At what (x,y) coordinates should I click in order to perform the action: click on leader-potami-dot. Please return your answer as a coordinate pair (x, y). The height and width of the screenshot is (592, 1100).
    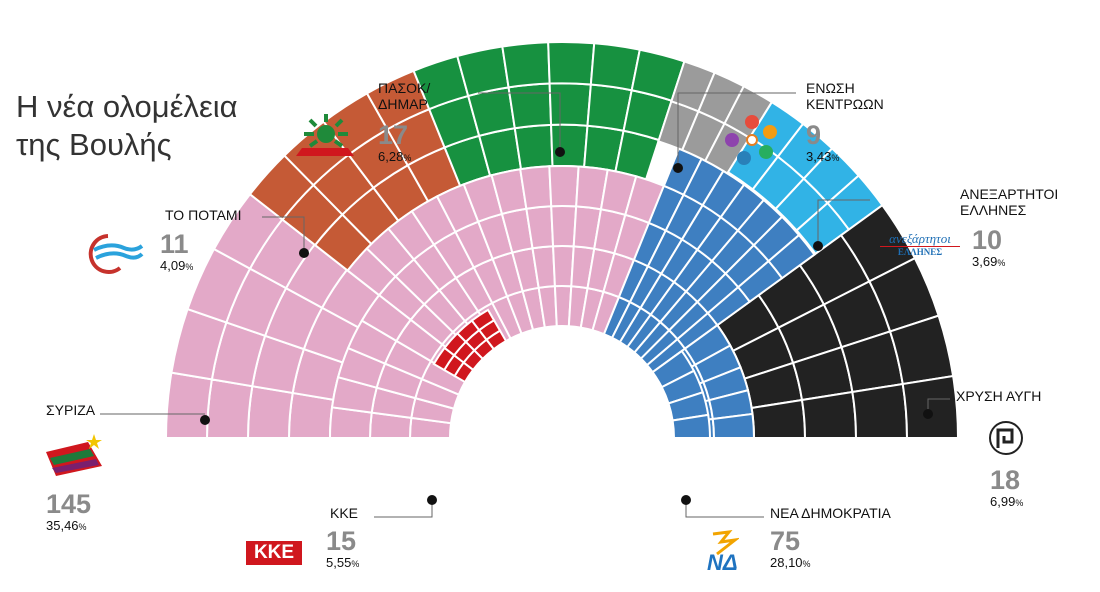
    Looking at the image, I should click on (304, 253).